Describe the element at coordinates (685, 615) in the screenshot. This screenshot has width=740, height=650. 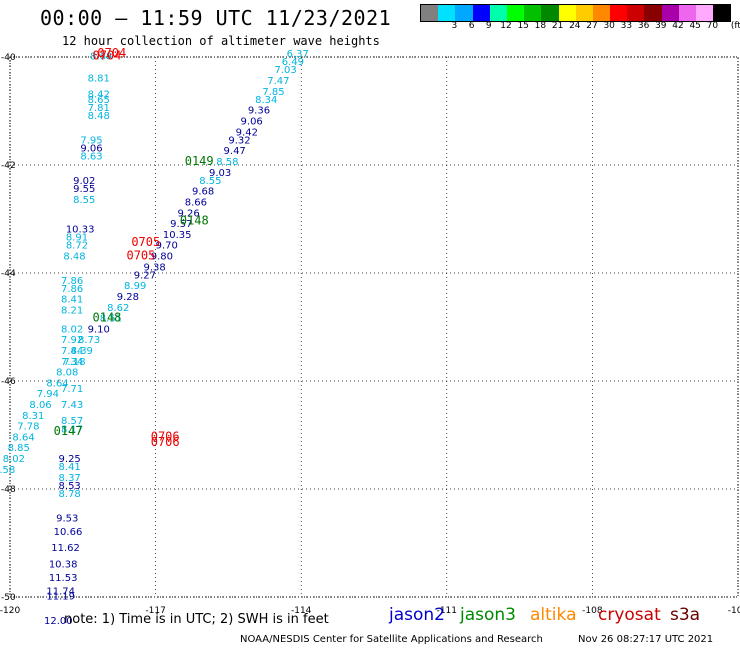
I see `legend-s3a: s3a` at that location.